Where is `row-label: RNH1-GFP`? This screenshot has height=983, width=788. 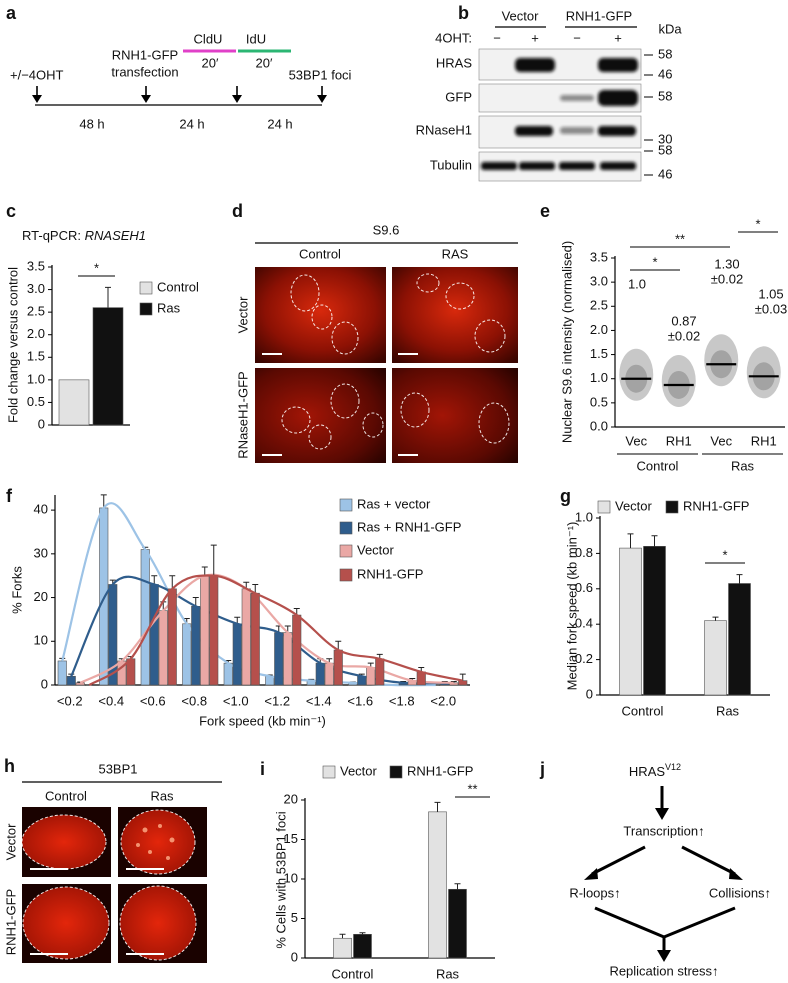
row-label: RNH1-GFP is located at coordinates (10, 922).